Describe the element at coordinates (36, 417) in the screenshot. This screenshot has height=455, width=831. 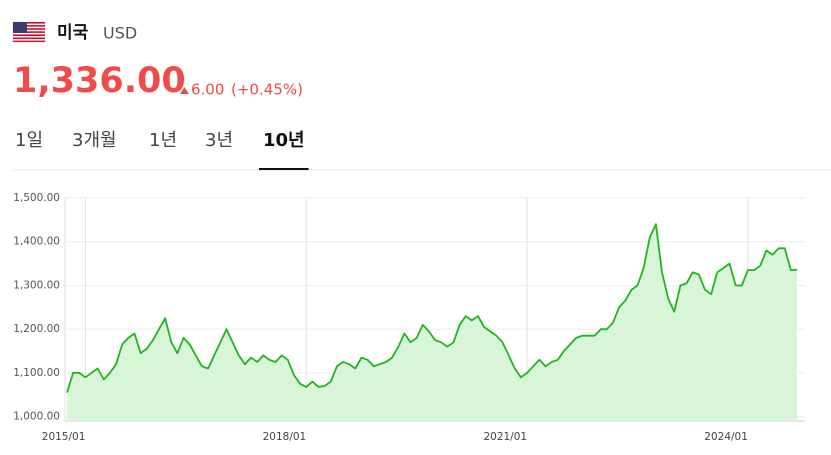
I see `y-tick-label: 1,000.00` at that location.